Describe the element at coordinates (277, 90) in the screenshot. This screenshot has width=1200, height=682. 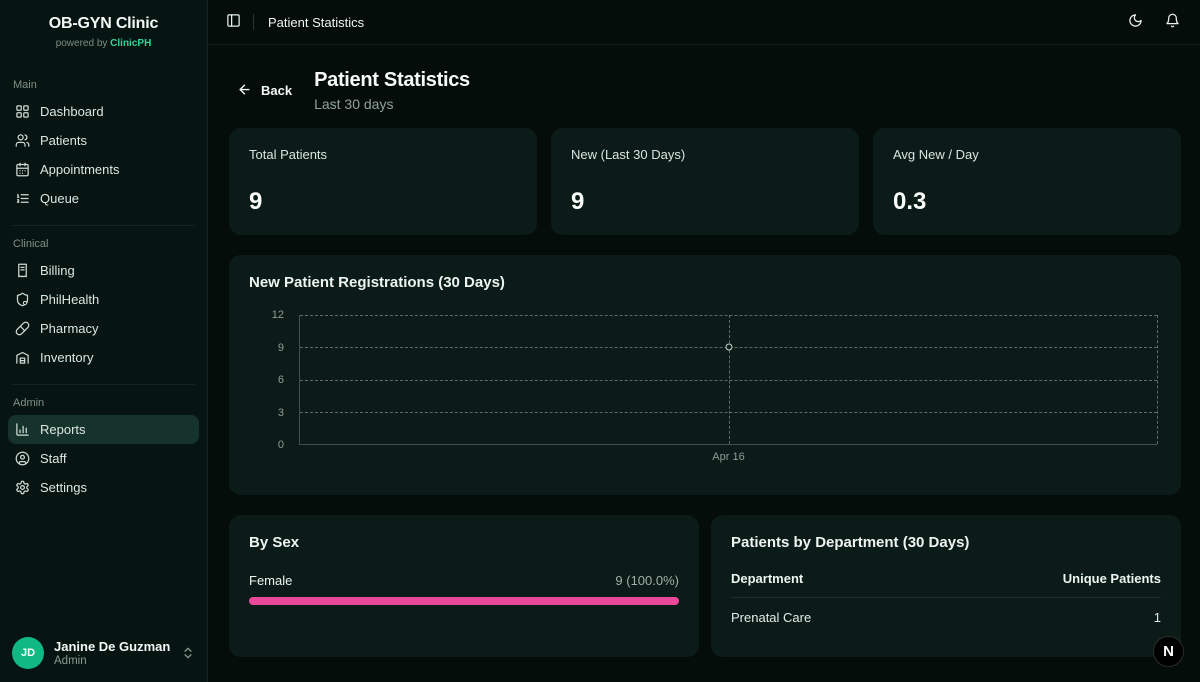
I see `back-button-label: Back` at that location.